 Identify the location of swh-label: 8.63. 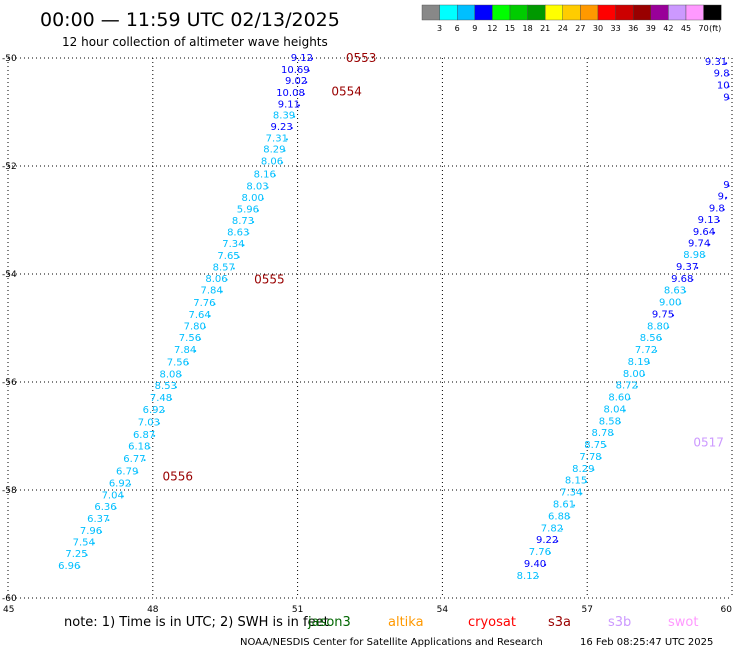
(675, 291).